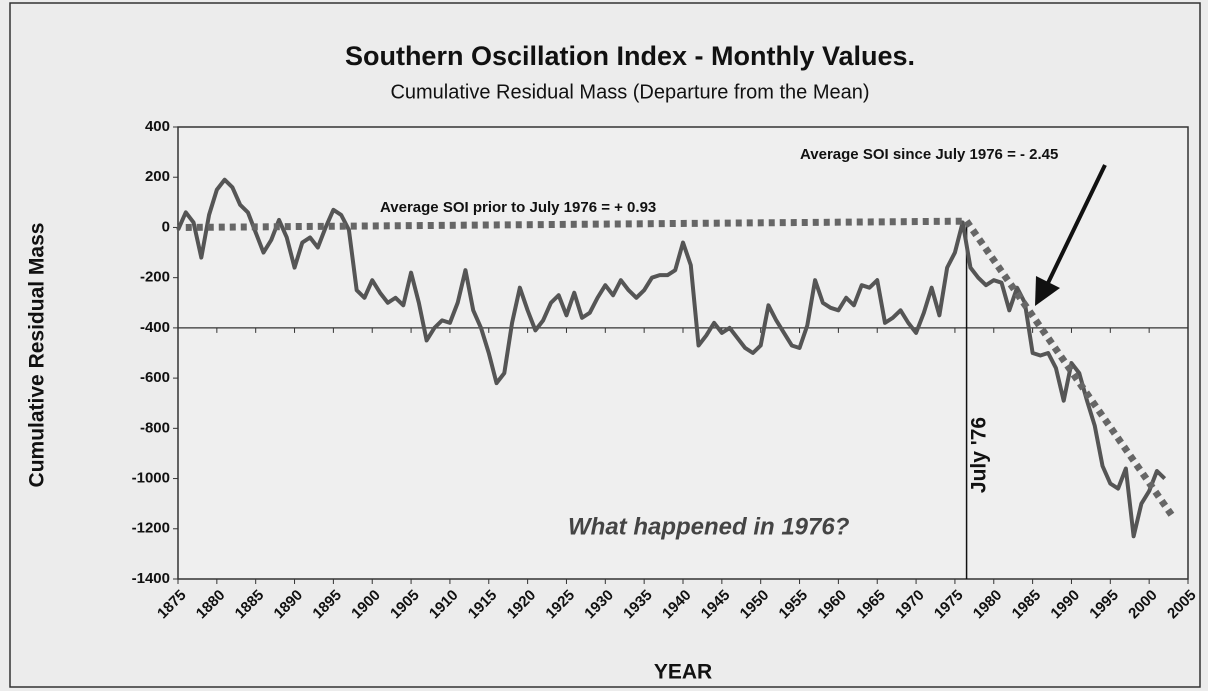  I want to click on y-tick-label: 400, so click(157, 126).